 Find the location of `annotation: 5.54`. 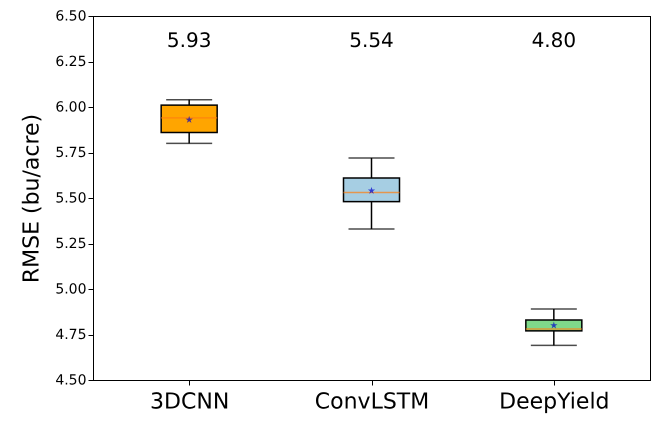

annotation: 5.54 is located at coordinates (371, 40).